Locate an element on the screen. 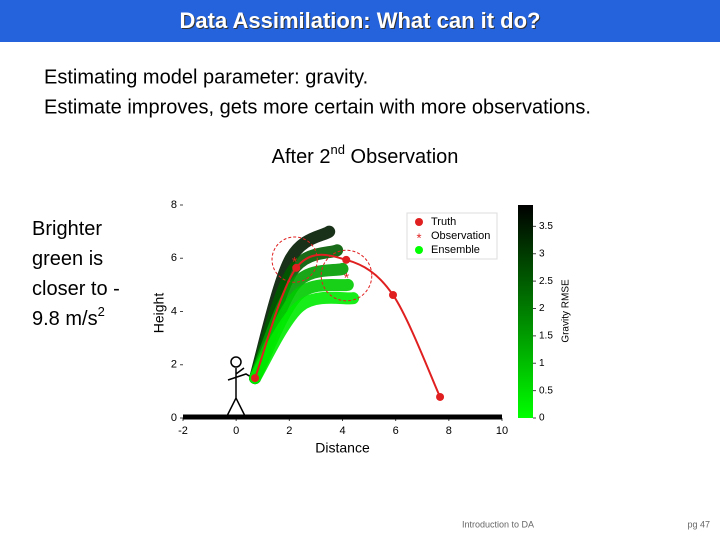 The height and width of the screenshot is (540, 720). colorbar-tick-label: 0.5 is located at coordinates (546, 390).